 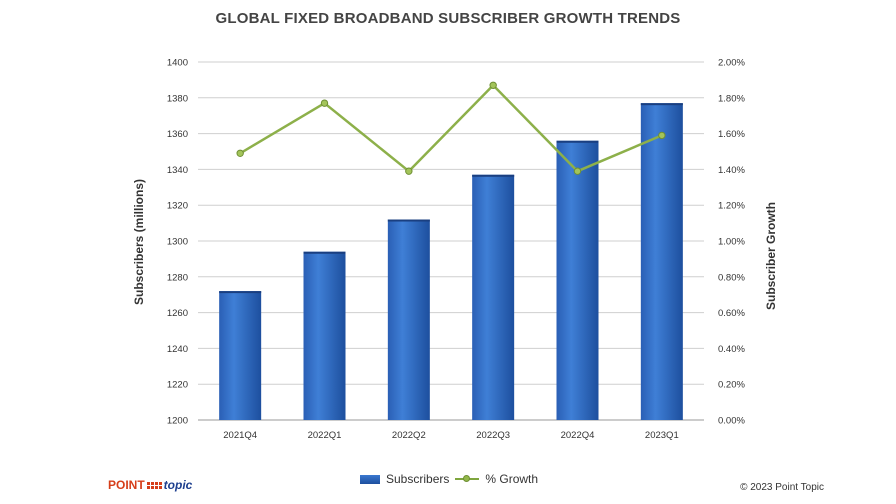 I want to click on x-tick-label: 2023Q1, so click(x=662, y=435).